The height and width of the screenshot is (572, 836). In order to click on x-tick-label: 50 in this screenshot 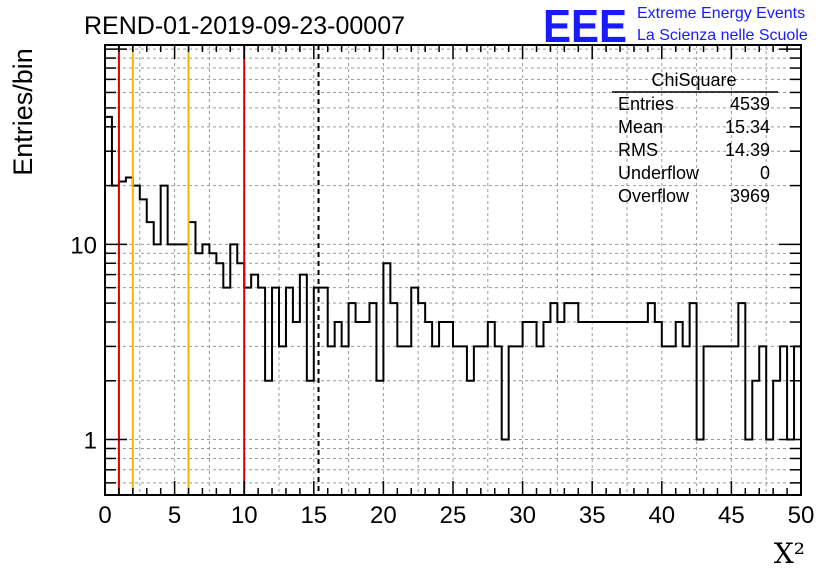, I will do `click(801, 515)`.